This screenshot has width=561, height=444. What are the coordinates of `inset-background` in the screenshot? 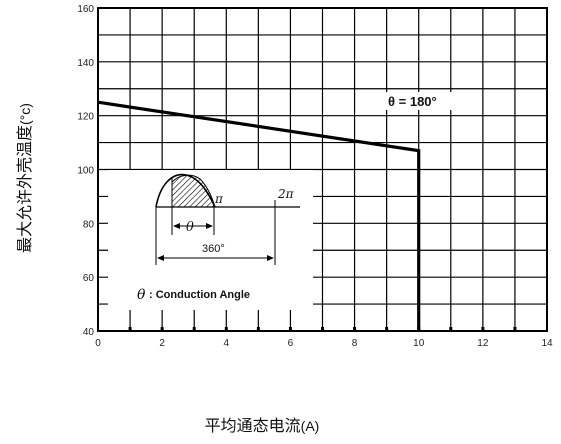 It's located at (210, 240).